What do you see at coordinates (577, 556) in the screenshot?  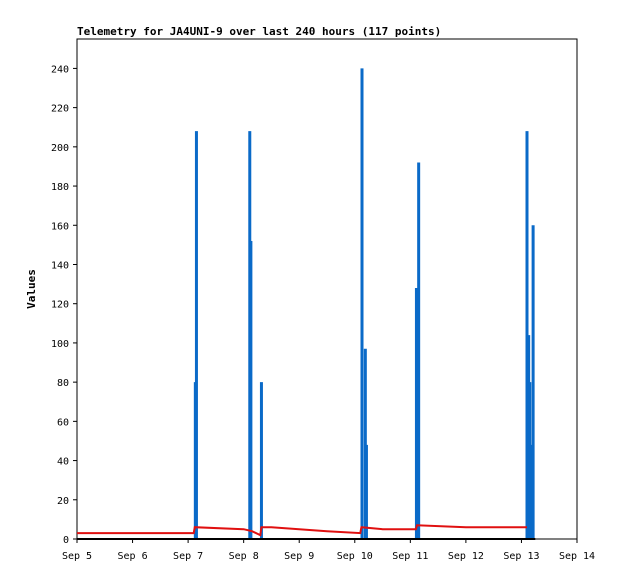 I see `x-tick-label: Sep 14` at bounding box center [577, 556].